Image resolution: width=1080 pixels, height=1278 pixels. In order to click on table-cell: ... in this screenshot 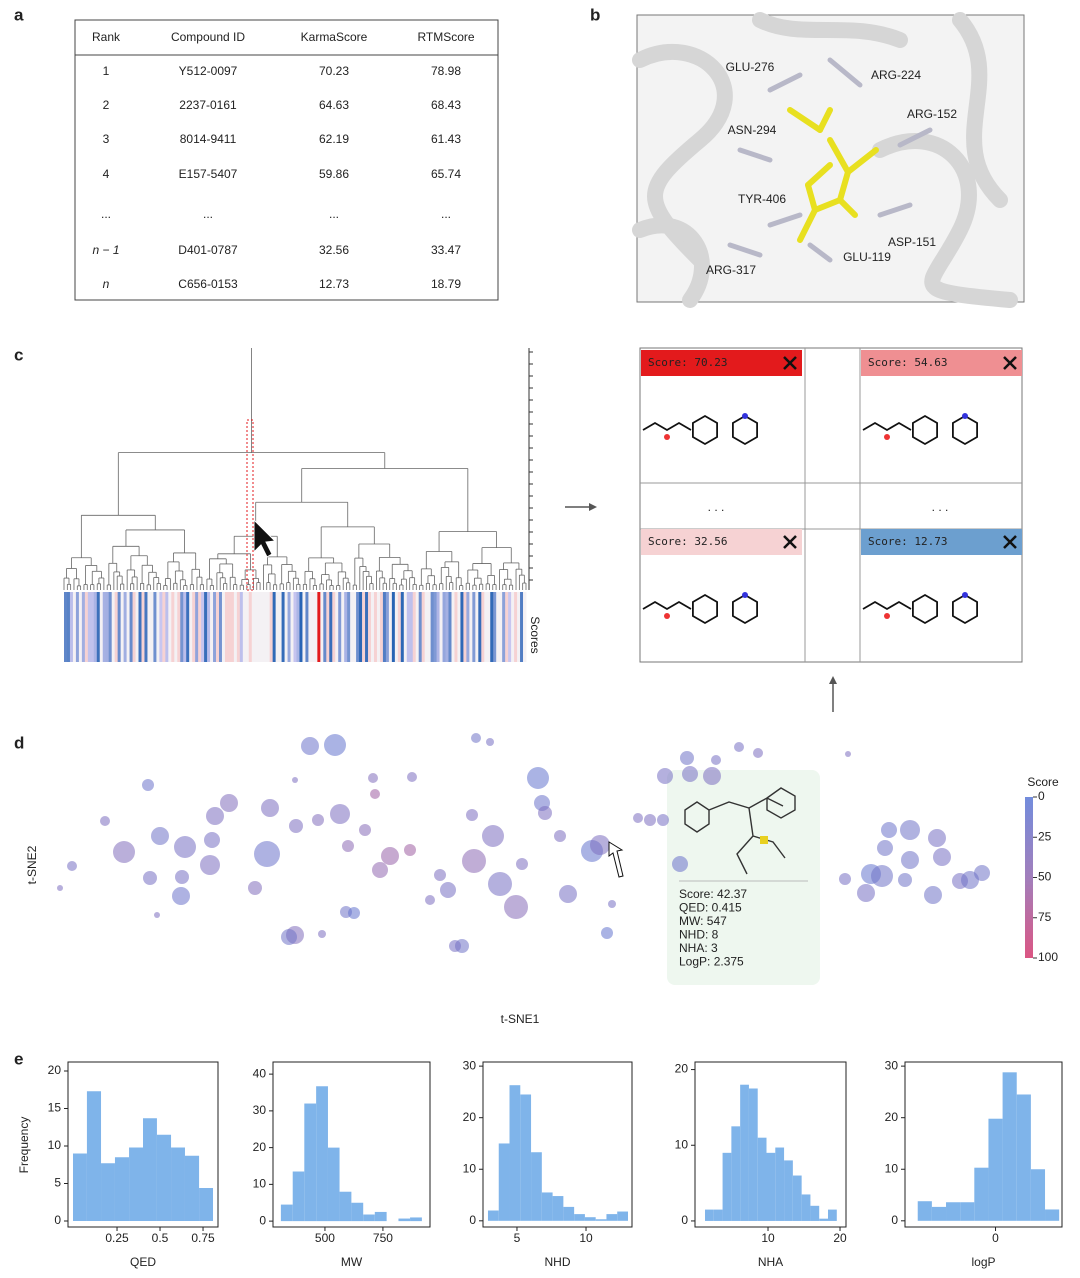, I will do `click(334, 214)`.